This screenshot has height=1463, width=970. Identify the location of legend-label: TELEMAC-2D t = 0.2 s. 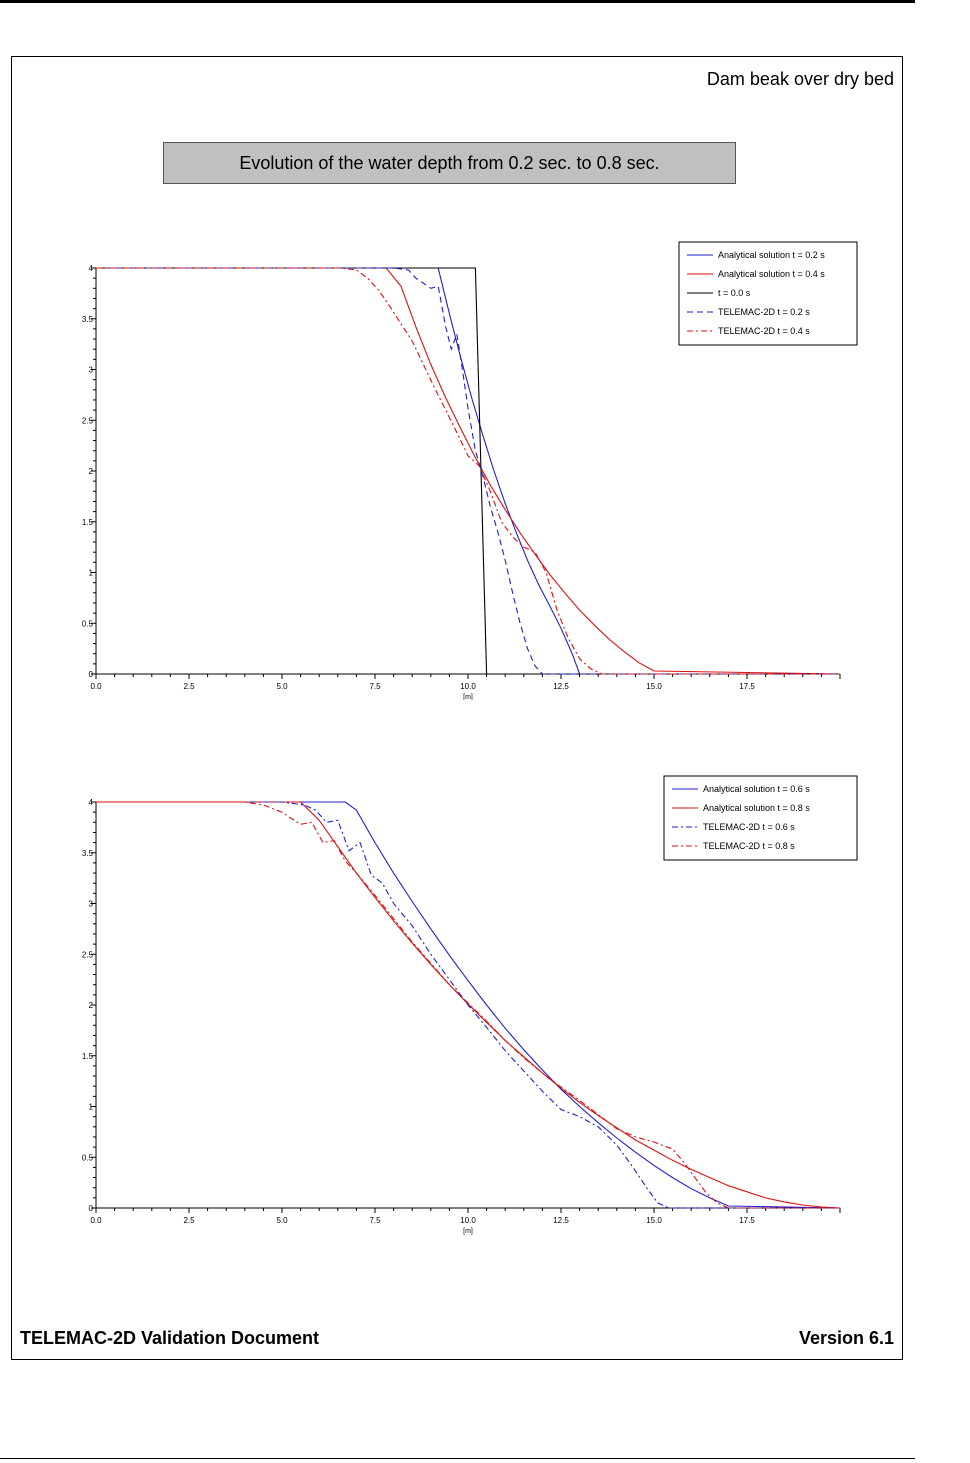
(764, 312).